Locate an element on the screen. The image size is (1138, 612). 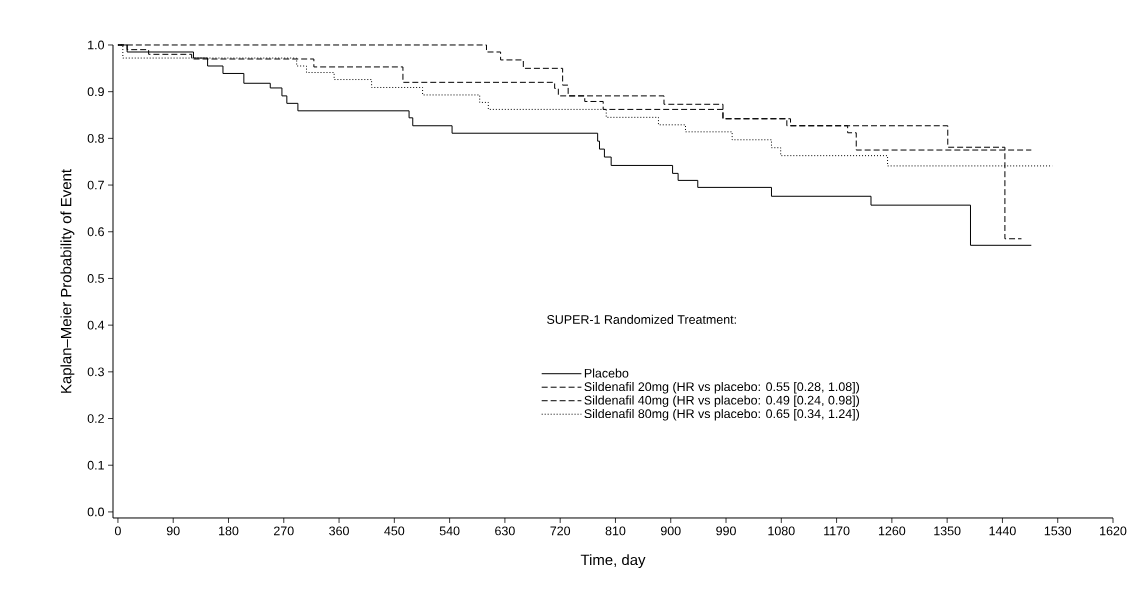
y-tick-label: 0.2 is located at coordinates (95, 418).